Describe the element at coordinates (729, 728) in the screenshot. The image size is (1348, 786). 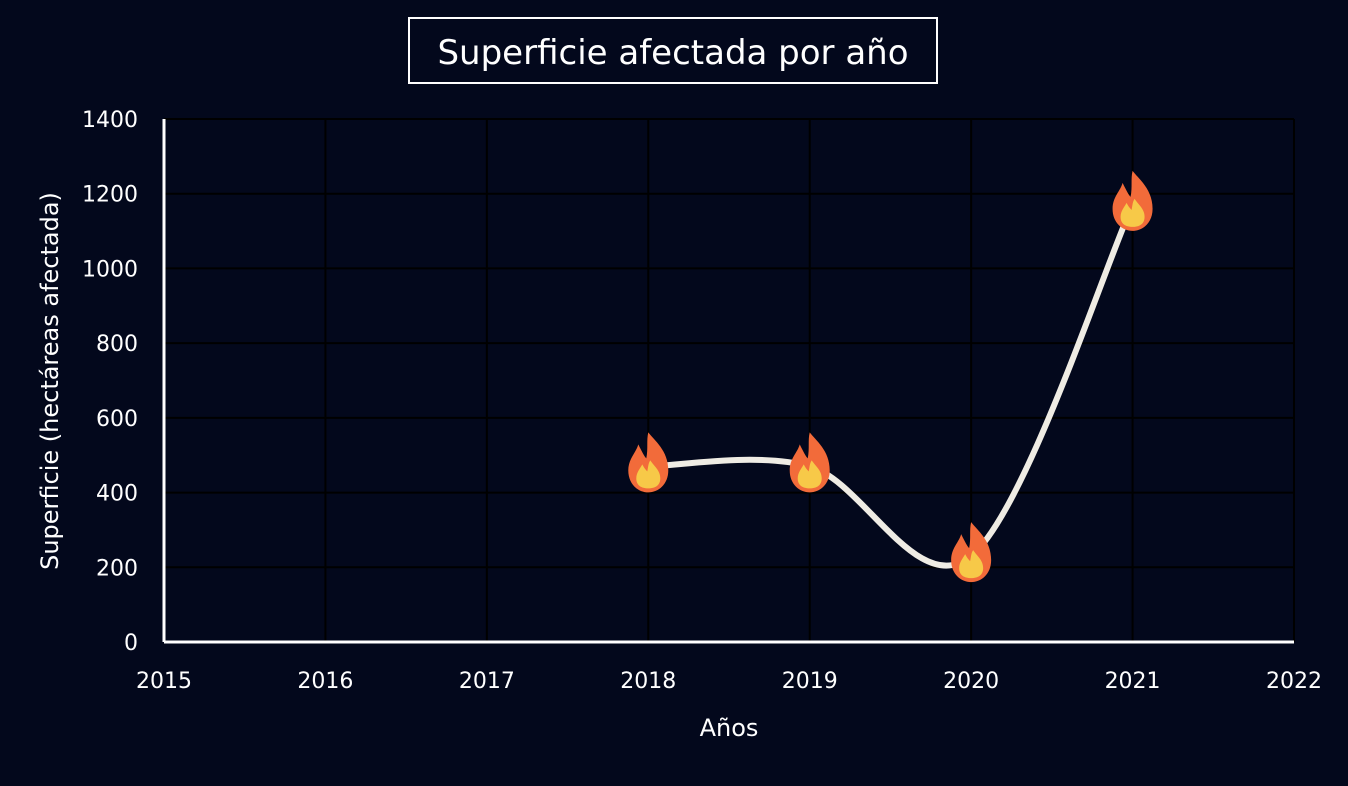
I see `x-axis-title: Años` at that location.